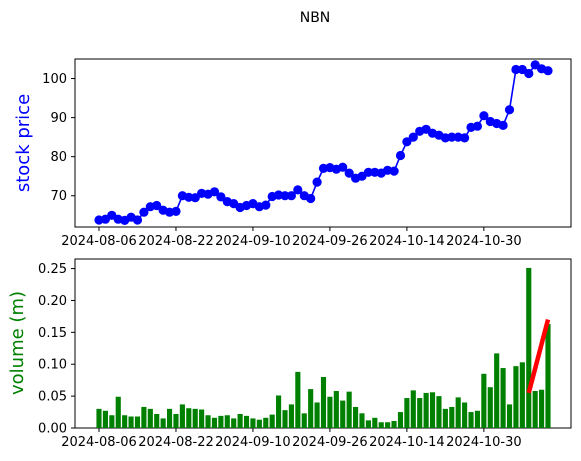 The width and height of the screenshot is (581, 461). Describe the element at coordinates (52, 429) in the screenshot. I see `volume-y-tick-label: 0.00` at that location.